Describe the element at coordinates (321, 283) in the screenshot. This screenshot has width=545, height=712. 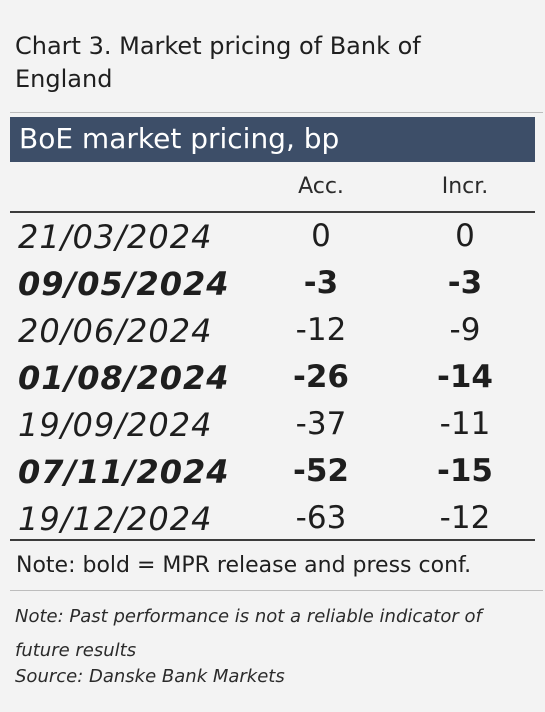
I see `row-acc-value: -3` at that location.